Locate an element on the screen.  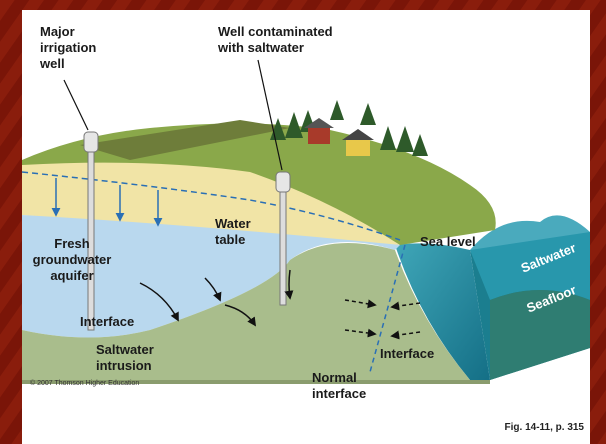
label-water-table: Water is located at coordinates (233, 223).